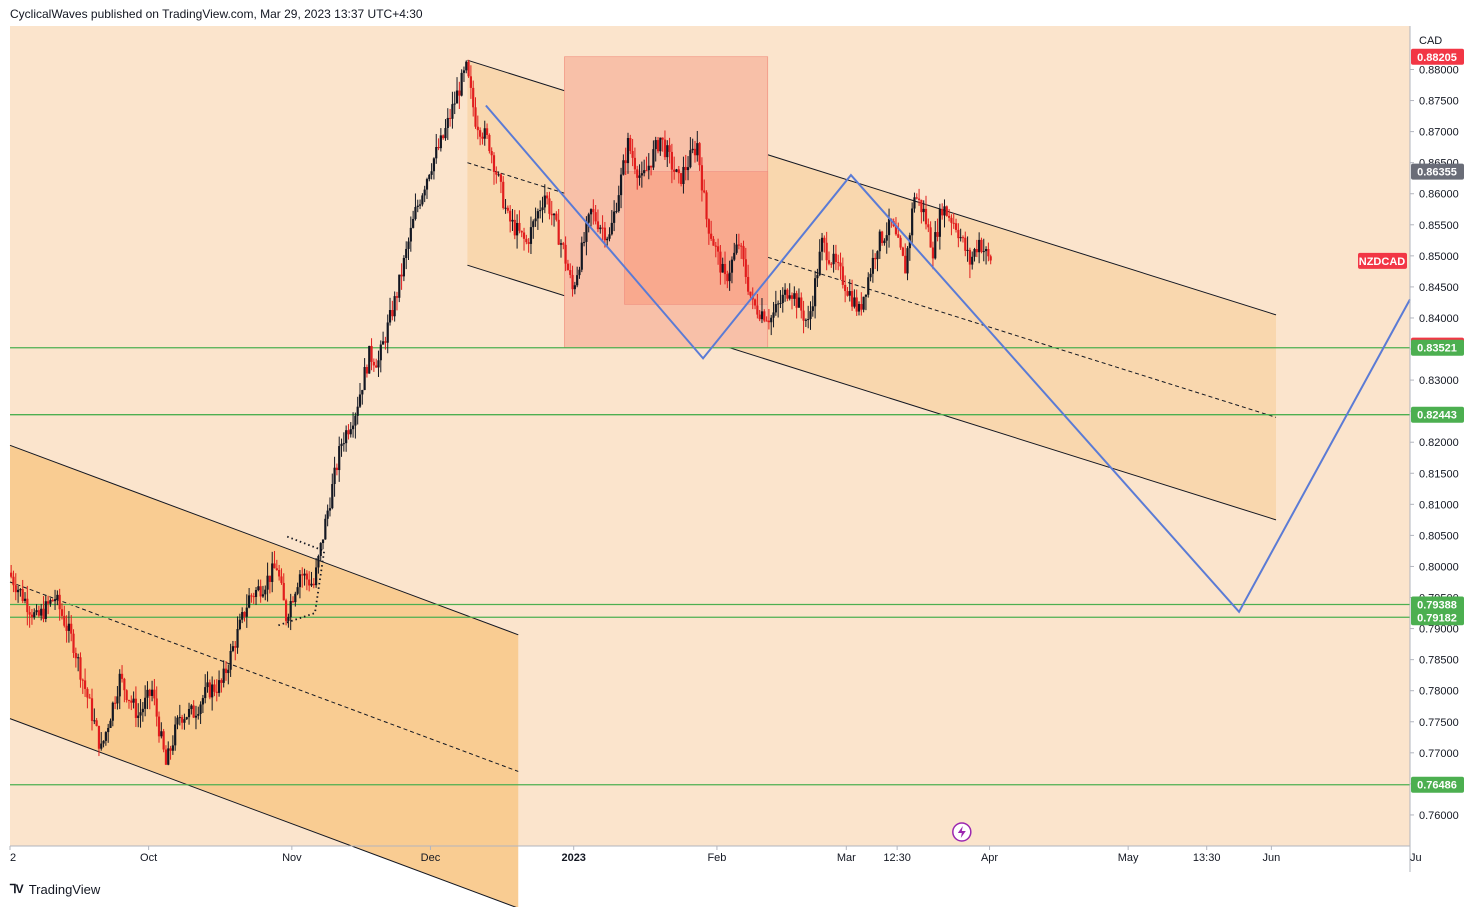  I want to click on price-tick-label: 0.76000, so click(1439, 816).